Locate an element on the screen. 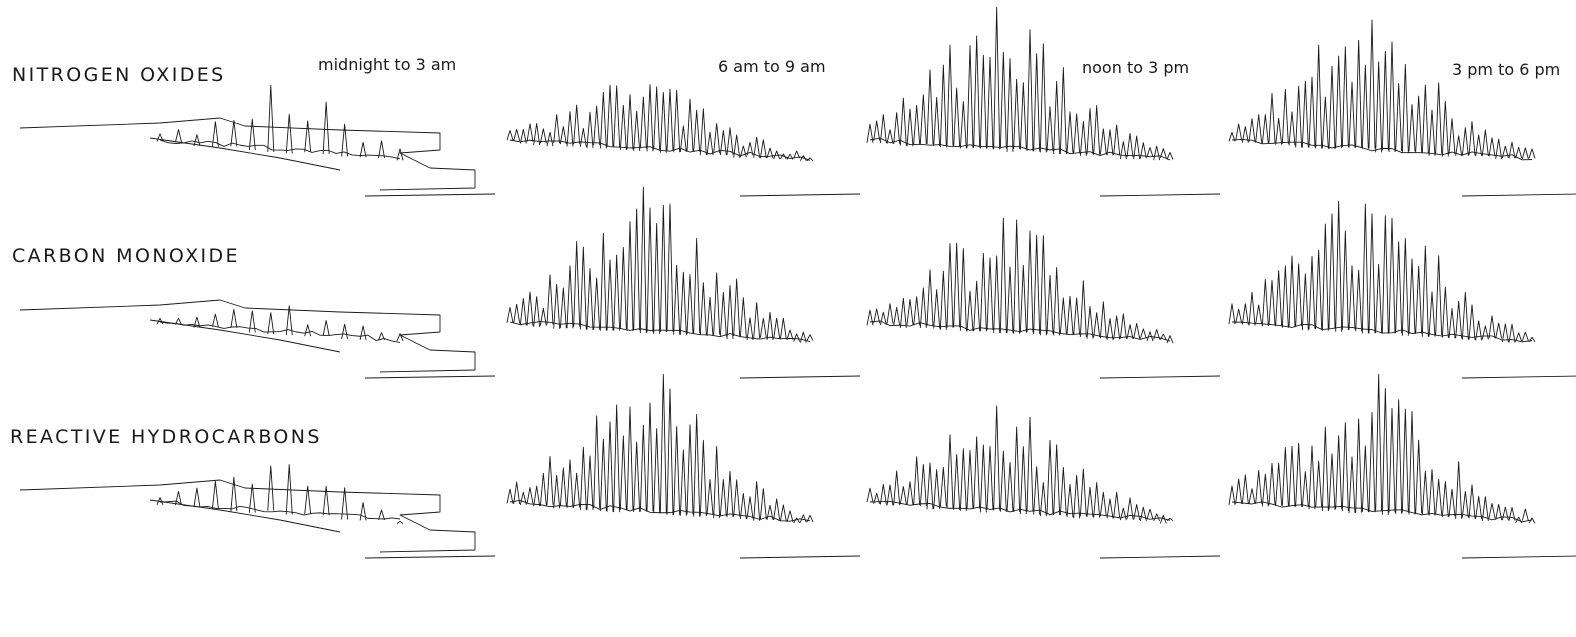 The height and width of the screenshot is (637, 1576). col-label-midnight-to-3am: midnight to 3 am is located at coordinates (387, 64).